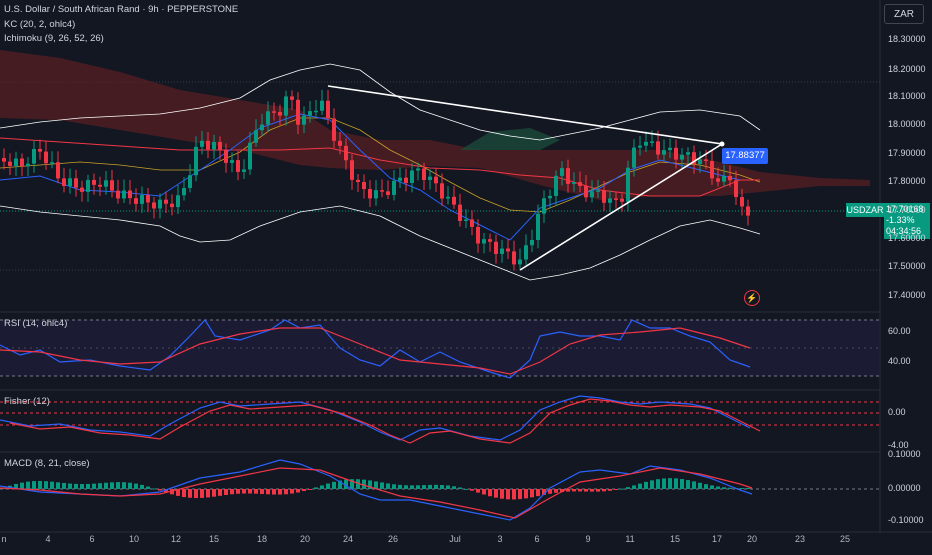  Describe the element at coordinates (675, 539) in the screenshot. I see `time-axis-label: 15` at that location.